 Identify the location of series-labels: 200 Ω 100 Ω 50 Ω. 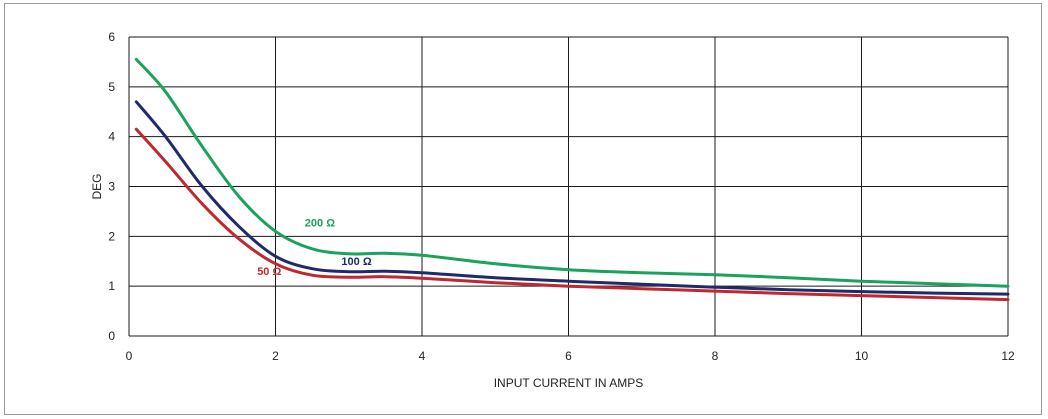
(314, 247).